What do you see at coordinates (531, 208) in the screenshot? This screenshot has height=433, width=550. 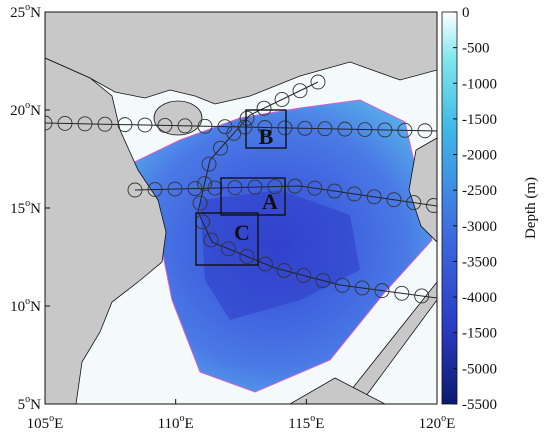 I see `colorbar-label: Depth (m)` at bounding box center [531, 208].